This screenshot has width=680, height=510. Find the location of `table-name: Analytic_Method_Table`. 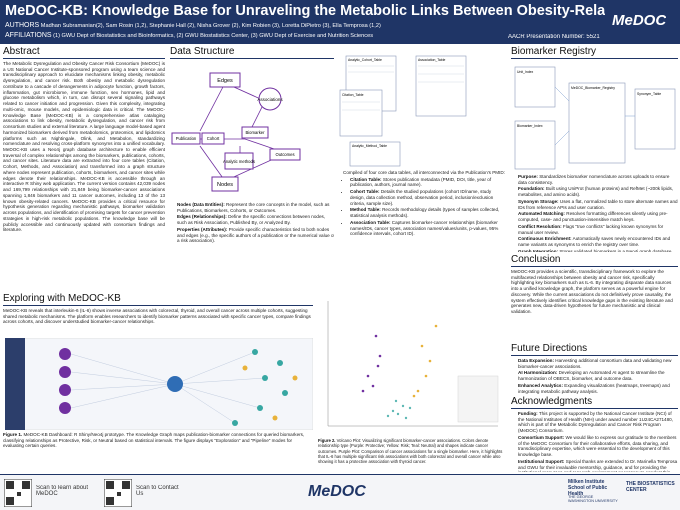

table-name: Analytic_Method_Table is located at coordinates (369, 146).